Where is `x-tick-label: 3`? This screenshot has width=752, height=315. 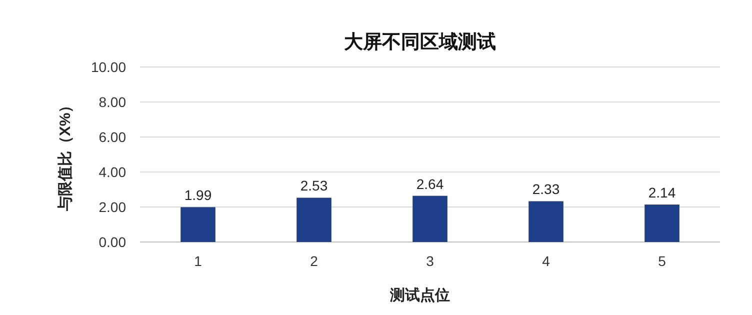 x-tick-label: 3 is located at coordinates (430, 261).